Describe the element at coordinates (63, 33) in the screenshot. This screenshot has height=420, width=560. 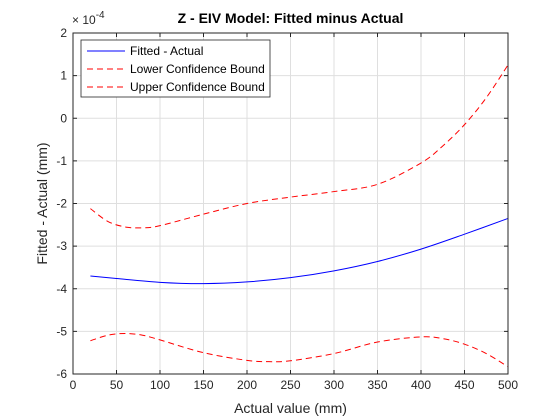
I see `y-tick-label: 2` at that location.